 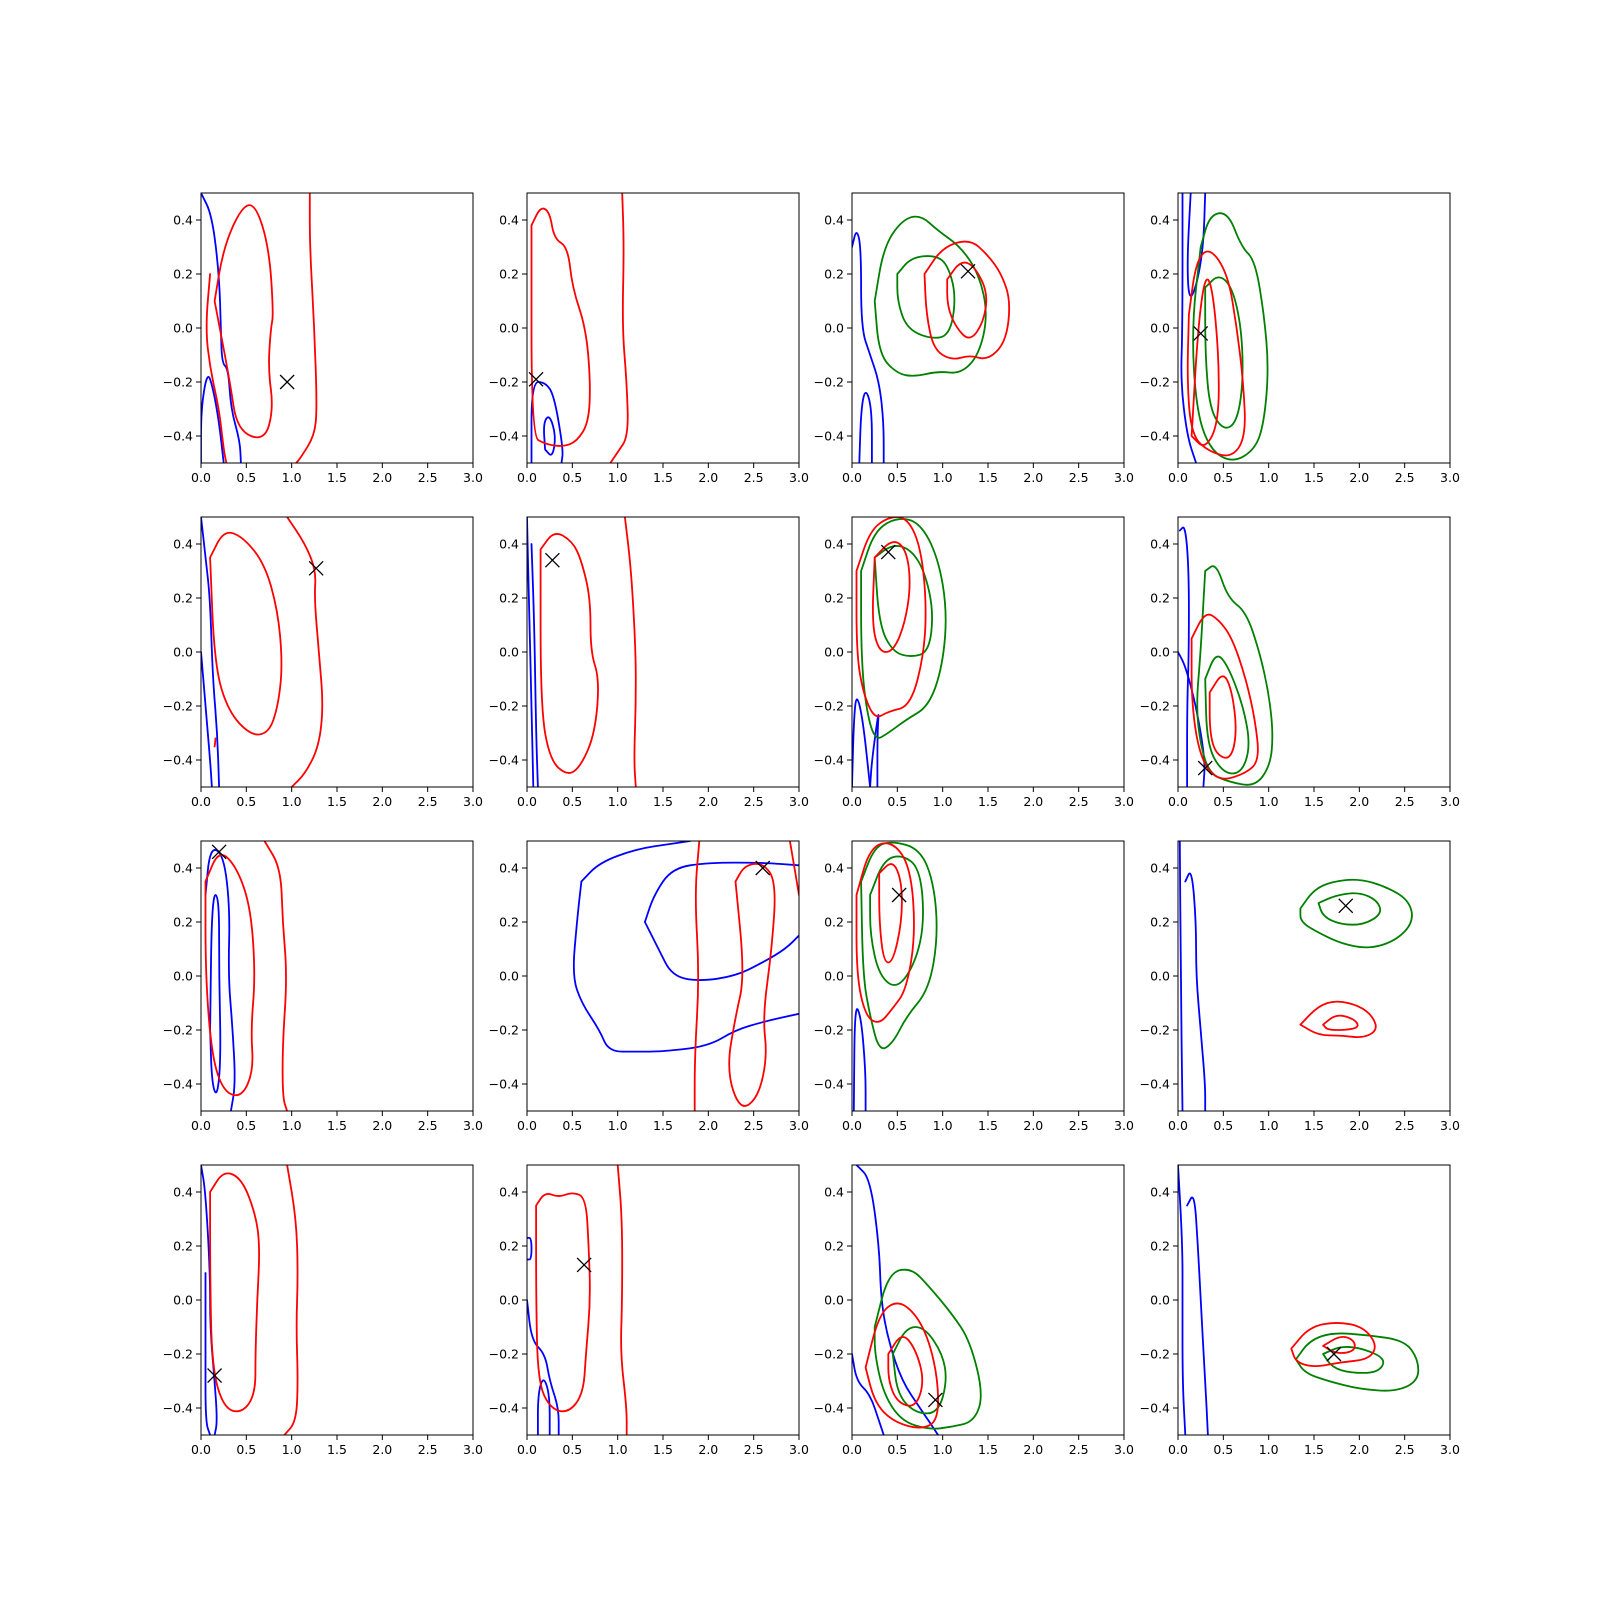 I want to click on subplot-r2-c0: 0.0 0.5 1.0 1.5 2.0 2.5 3.0 −0.4 −0.2 0.0 0.2 0.4, so click(x=323, y=986).